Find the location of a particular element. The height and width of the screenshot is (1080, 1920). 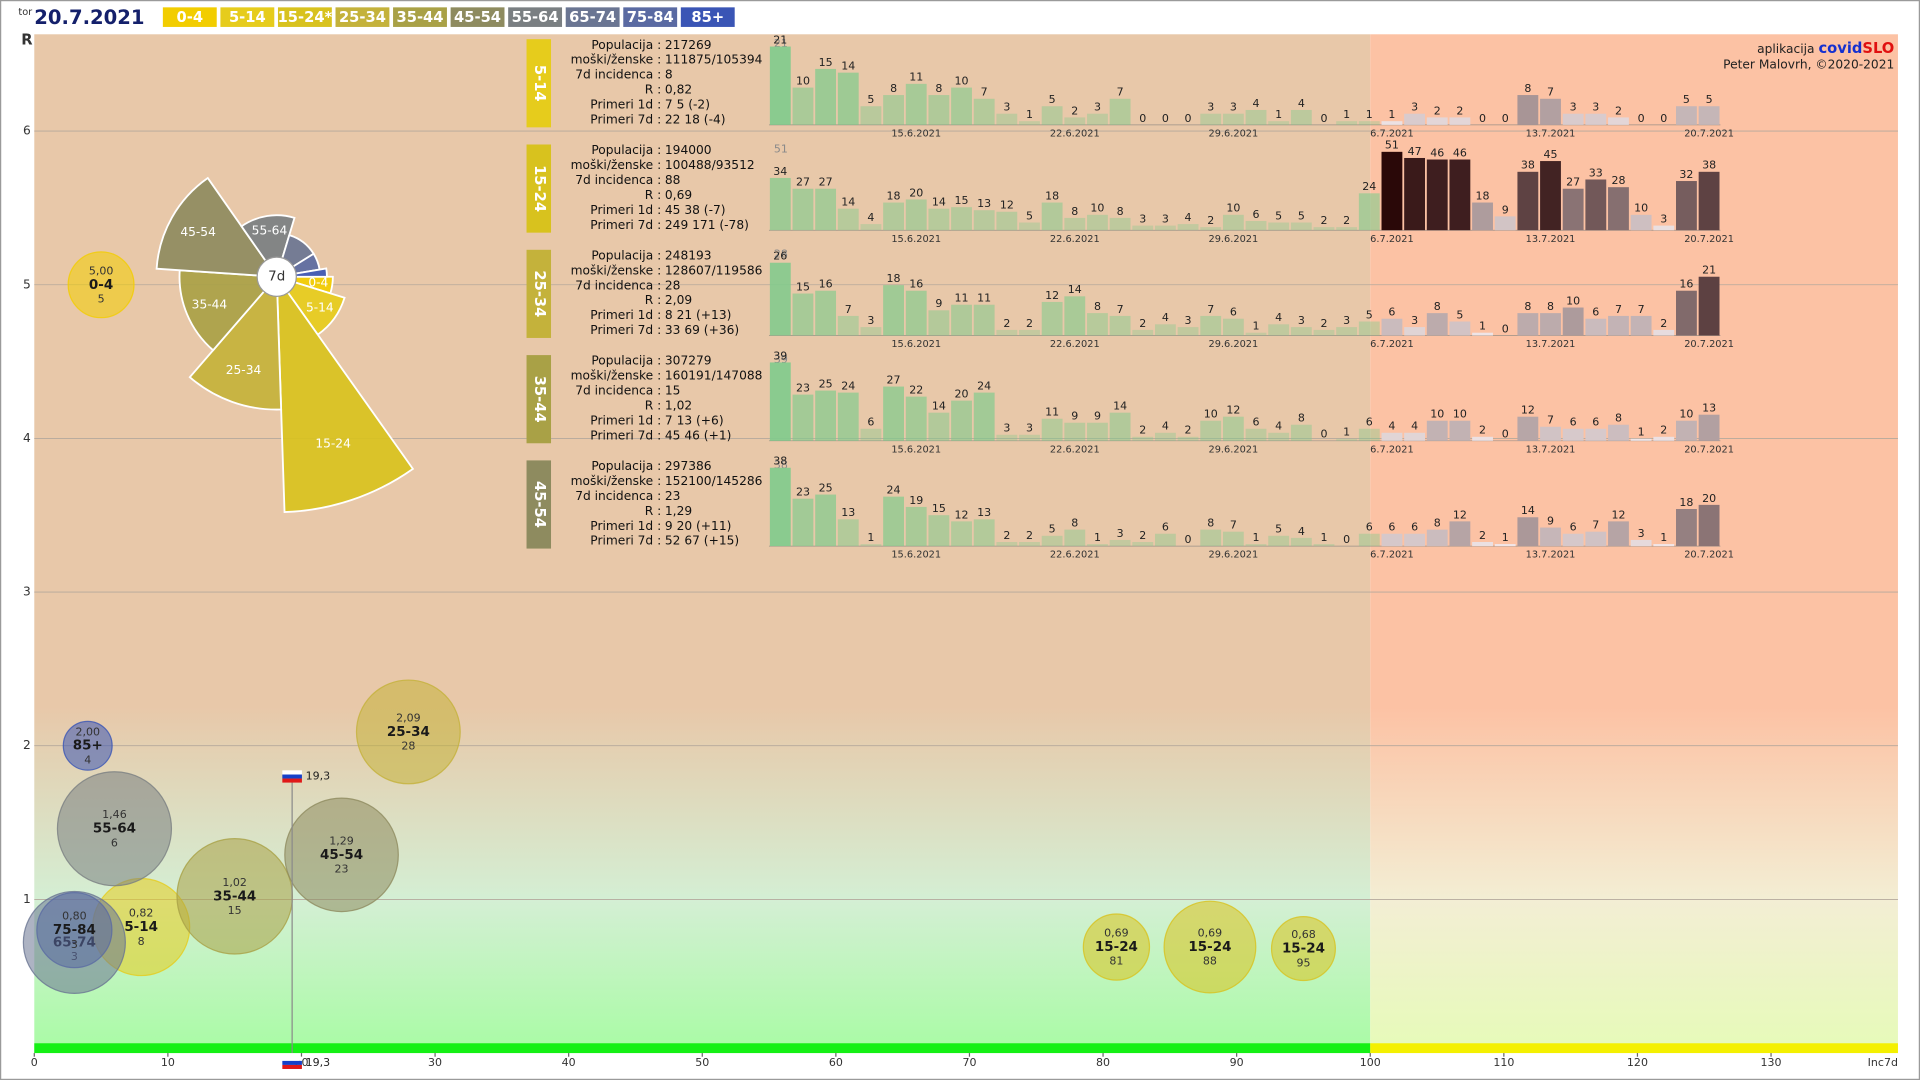

x-tick-label: 100 is located at coordinates (1370, 1062).